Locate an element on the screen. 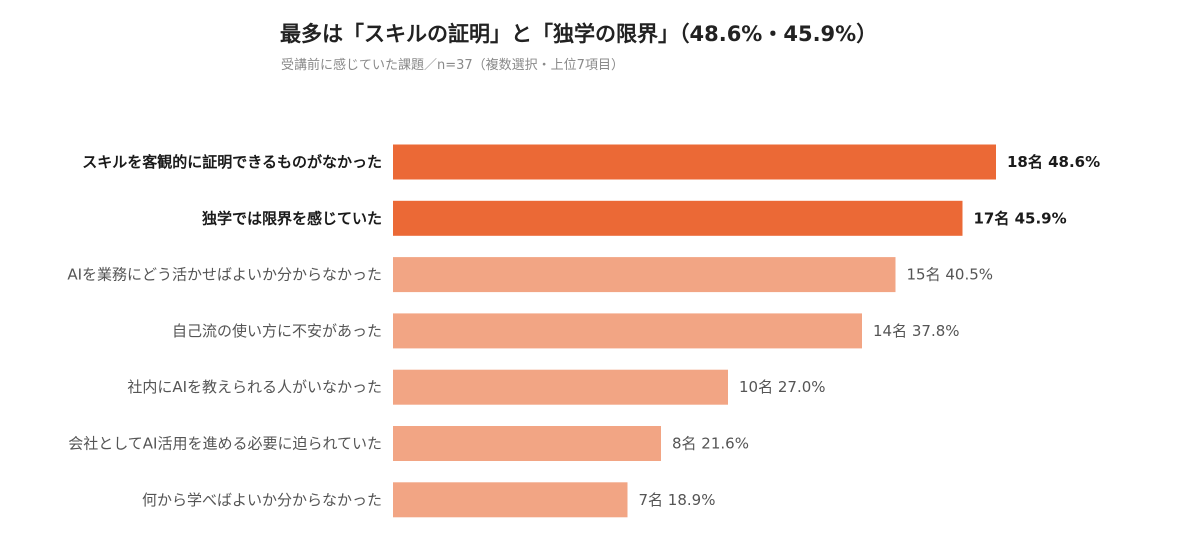  value-label-4: 10名 27.0% is located at coordinates (782, 387).